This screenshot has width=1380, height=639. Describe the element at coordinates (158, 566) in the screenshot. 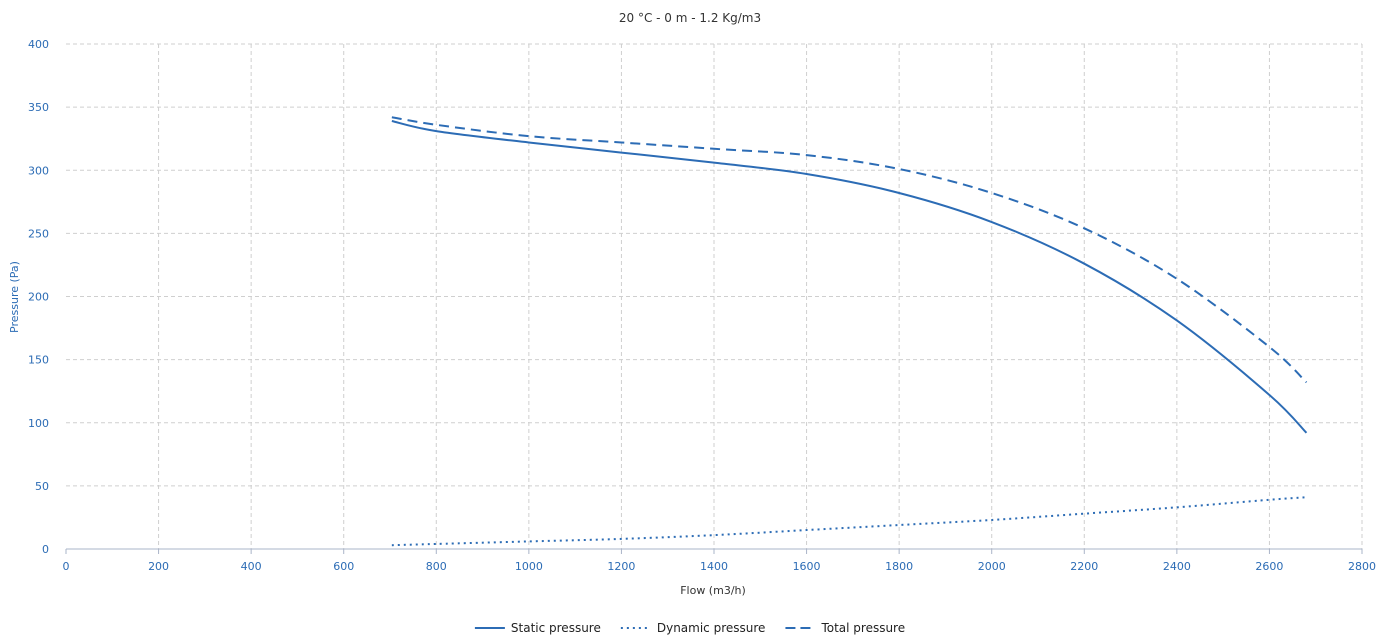

I see `x-tick-label: 200` at that location.